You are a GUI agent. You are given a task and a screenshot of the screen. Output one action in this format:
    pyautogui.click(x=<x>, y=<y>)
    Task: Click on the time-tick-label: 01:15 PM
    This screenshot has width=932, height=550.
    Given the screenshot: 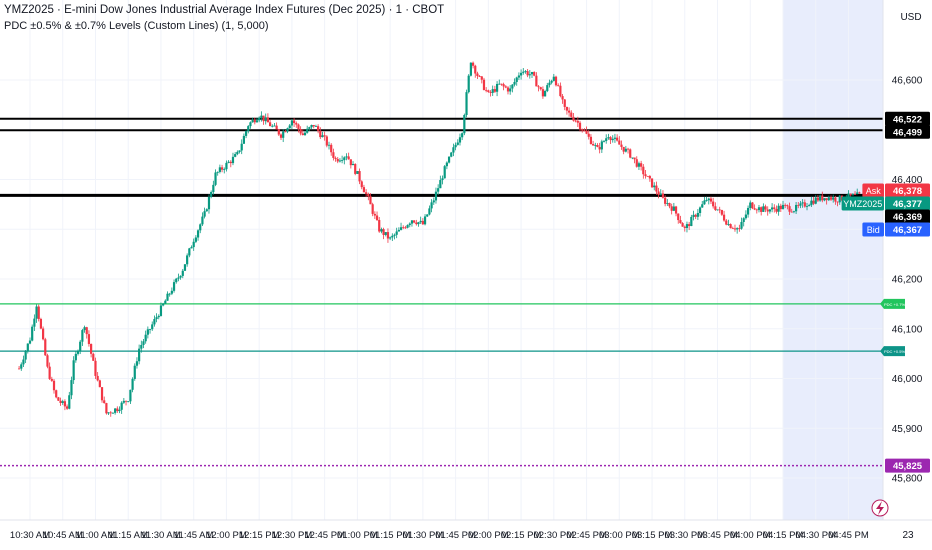 What is the action you would take?
    pyautogui.click(x=390, y=535)
    